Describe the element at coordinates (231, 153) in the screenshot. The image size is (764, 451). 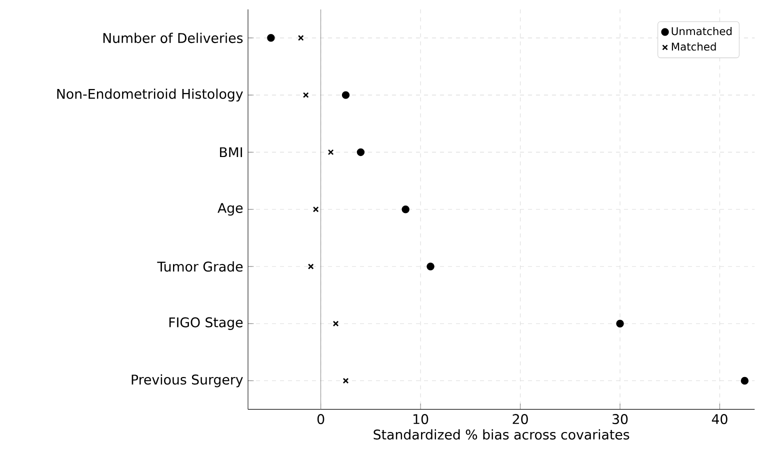
I see `y-tick-label: BMI` at that location.